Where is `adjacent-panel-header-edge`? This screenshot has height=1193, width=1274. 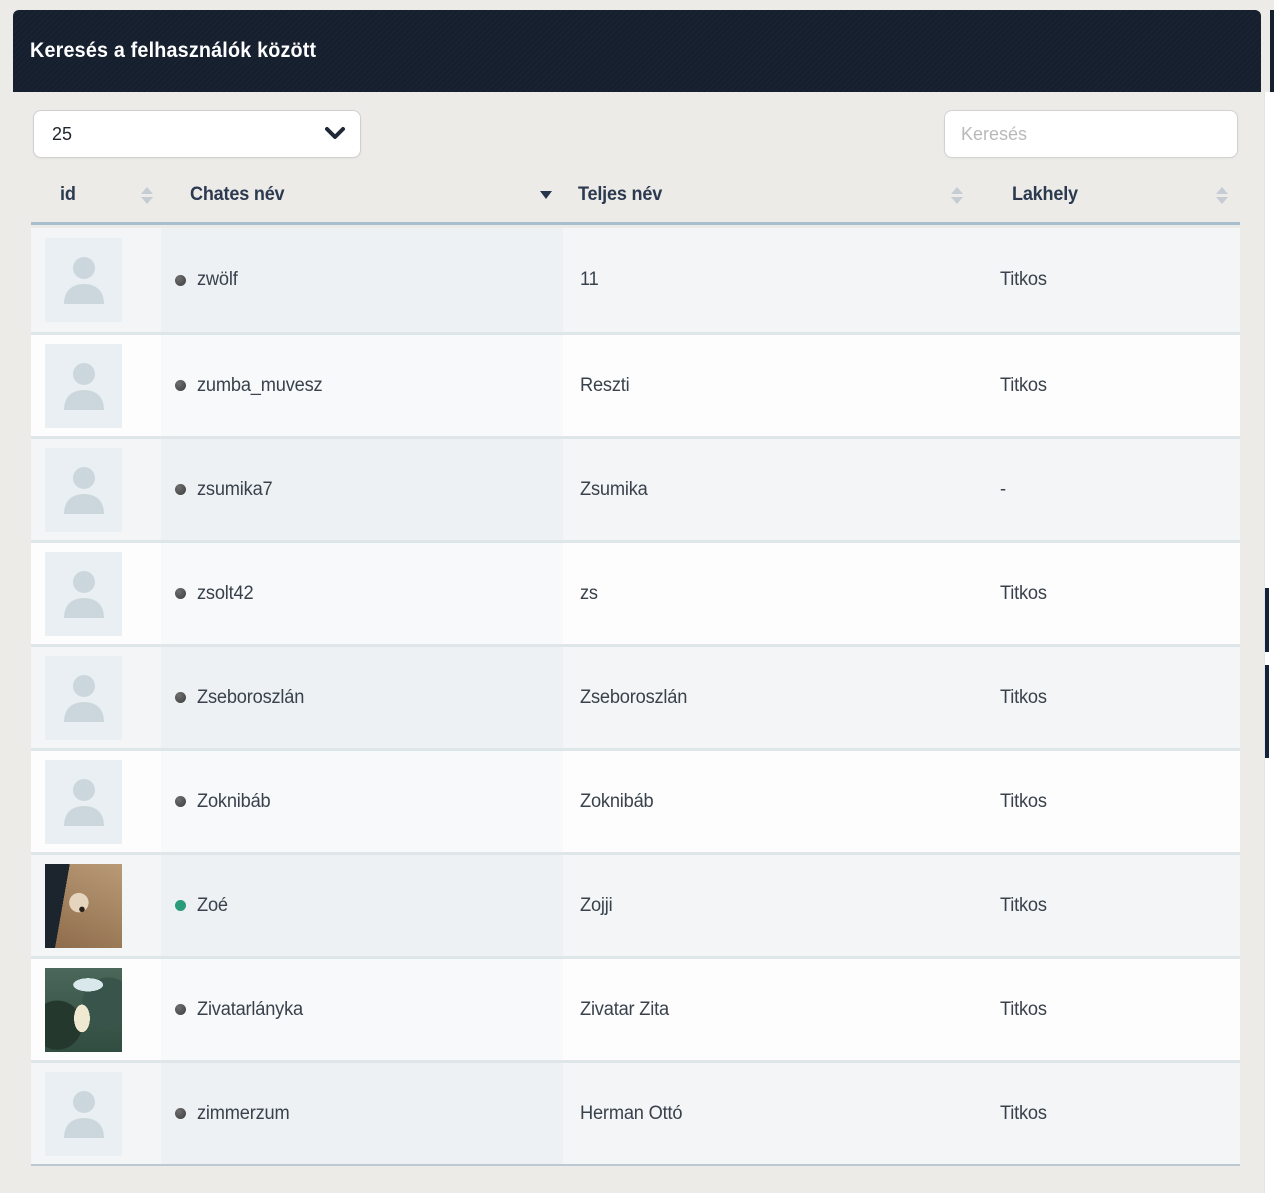
adjacent-panel-header-edge is located at coordinates (1272, 51).